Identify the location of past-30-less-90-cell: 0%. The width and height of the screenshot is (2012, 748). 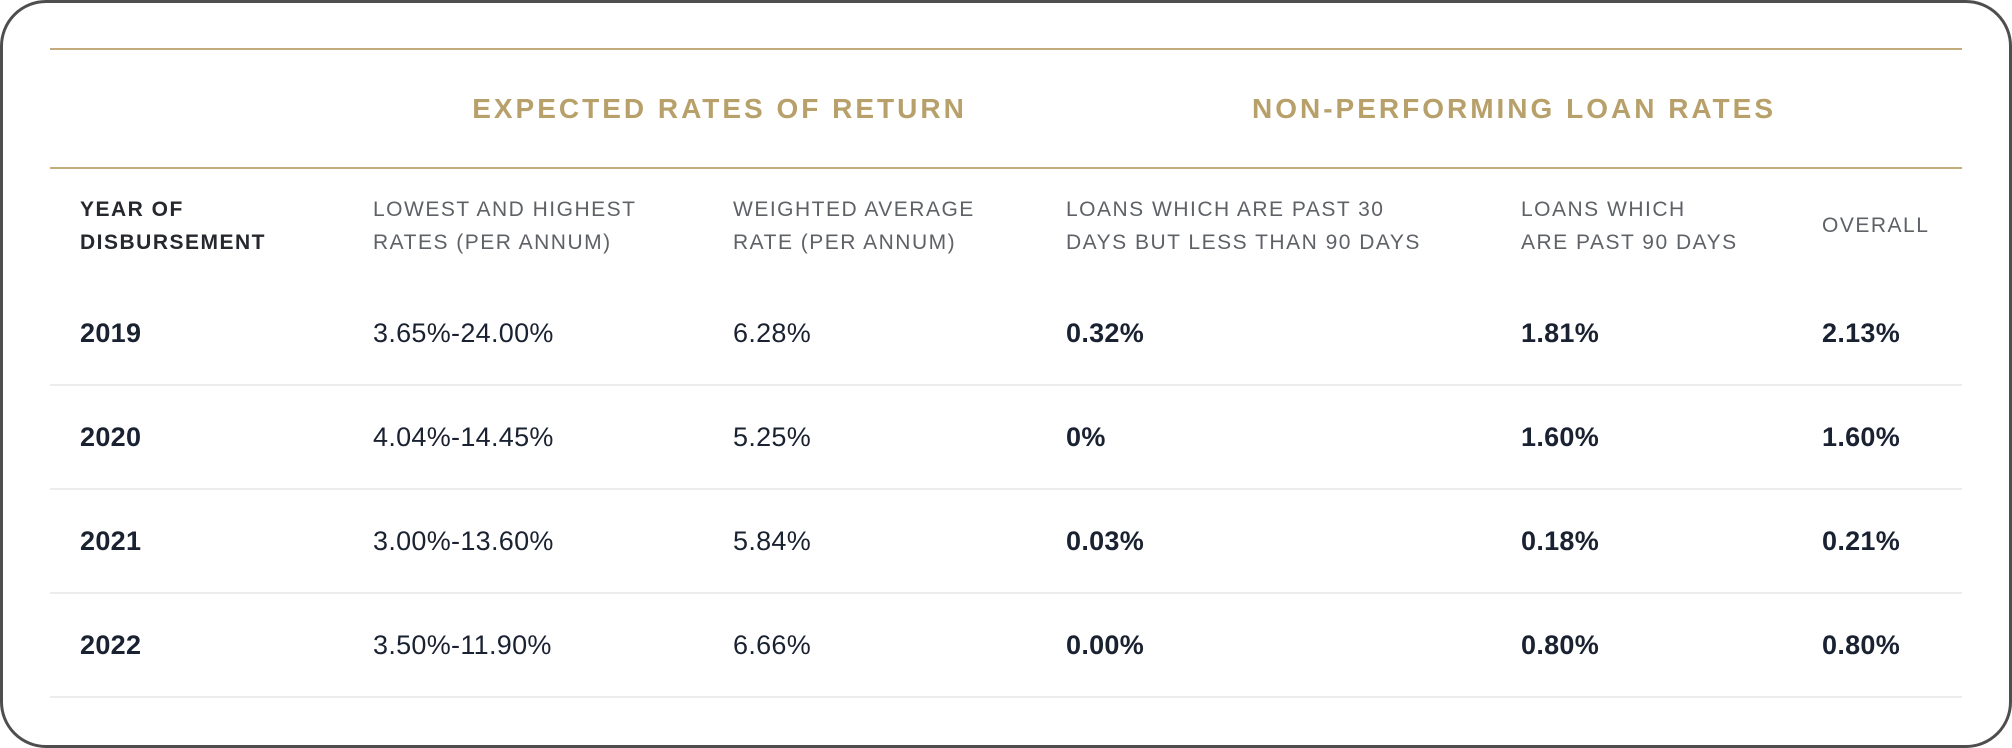
(1086, 436).